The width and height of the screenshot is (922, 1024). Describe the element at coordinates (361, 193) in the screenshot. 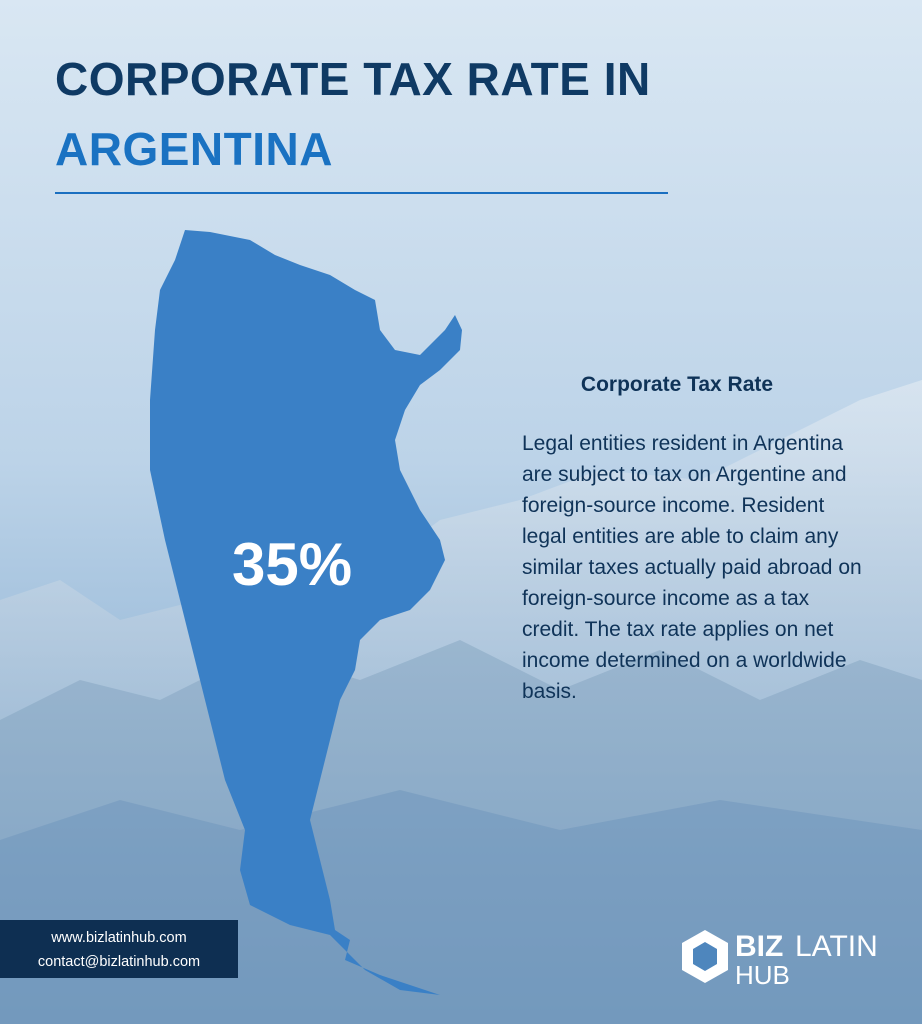

I see `title-rule` at that location.